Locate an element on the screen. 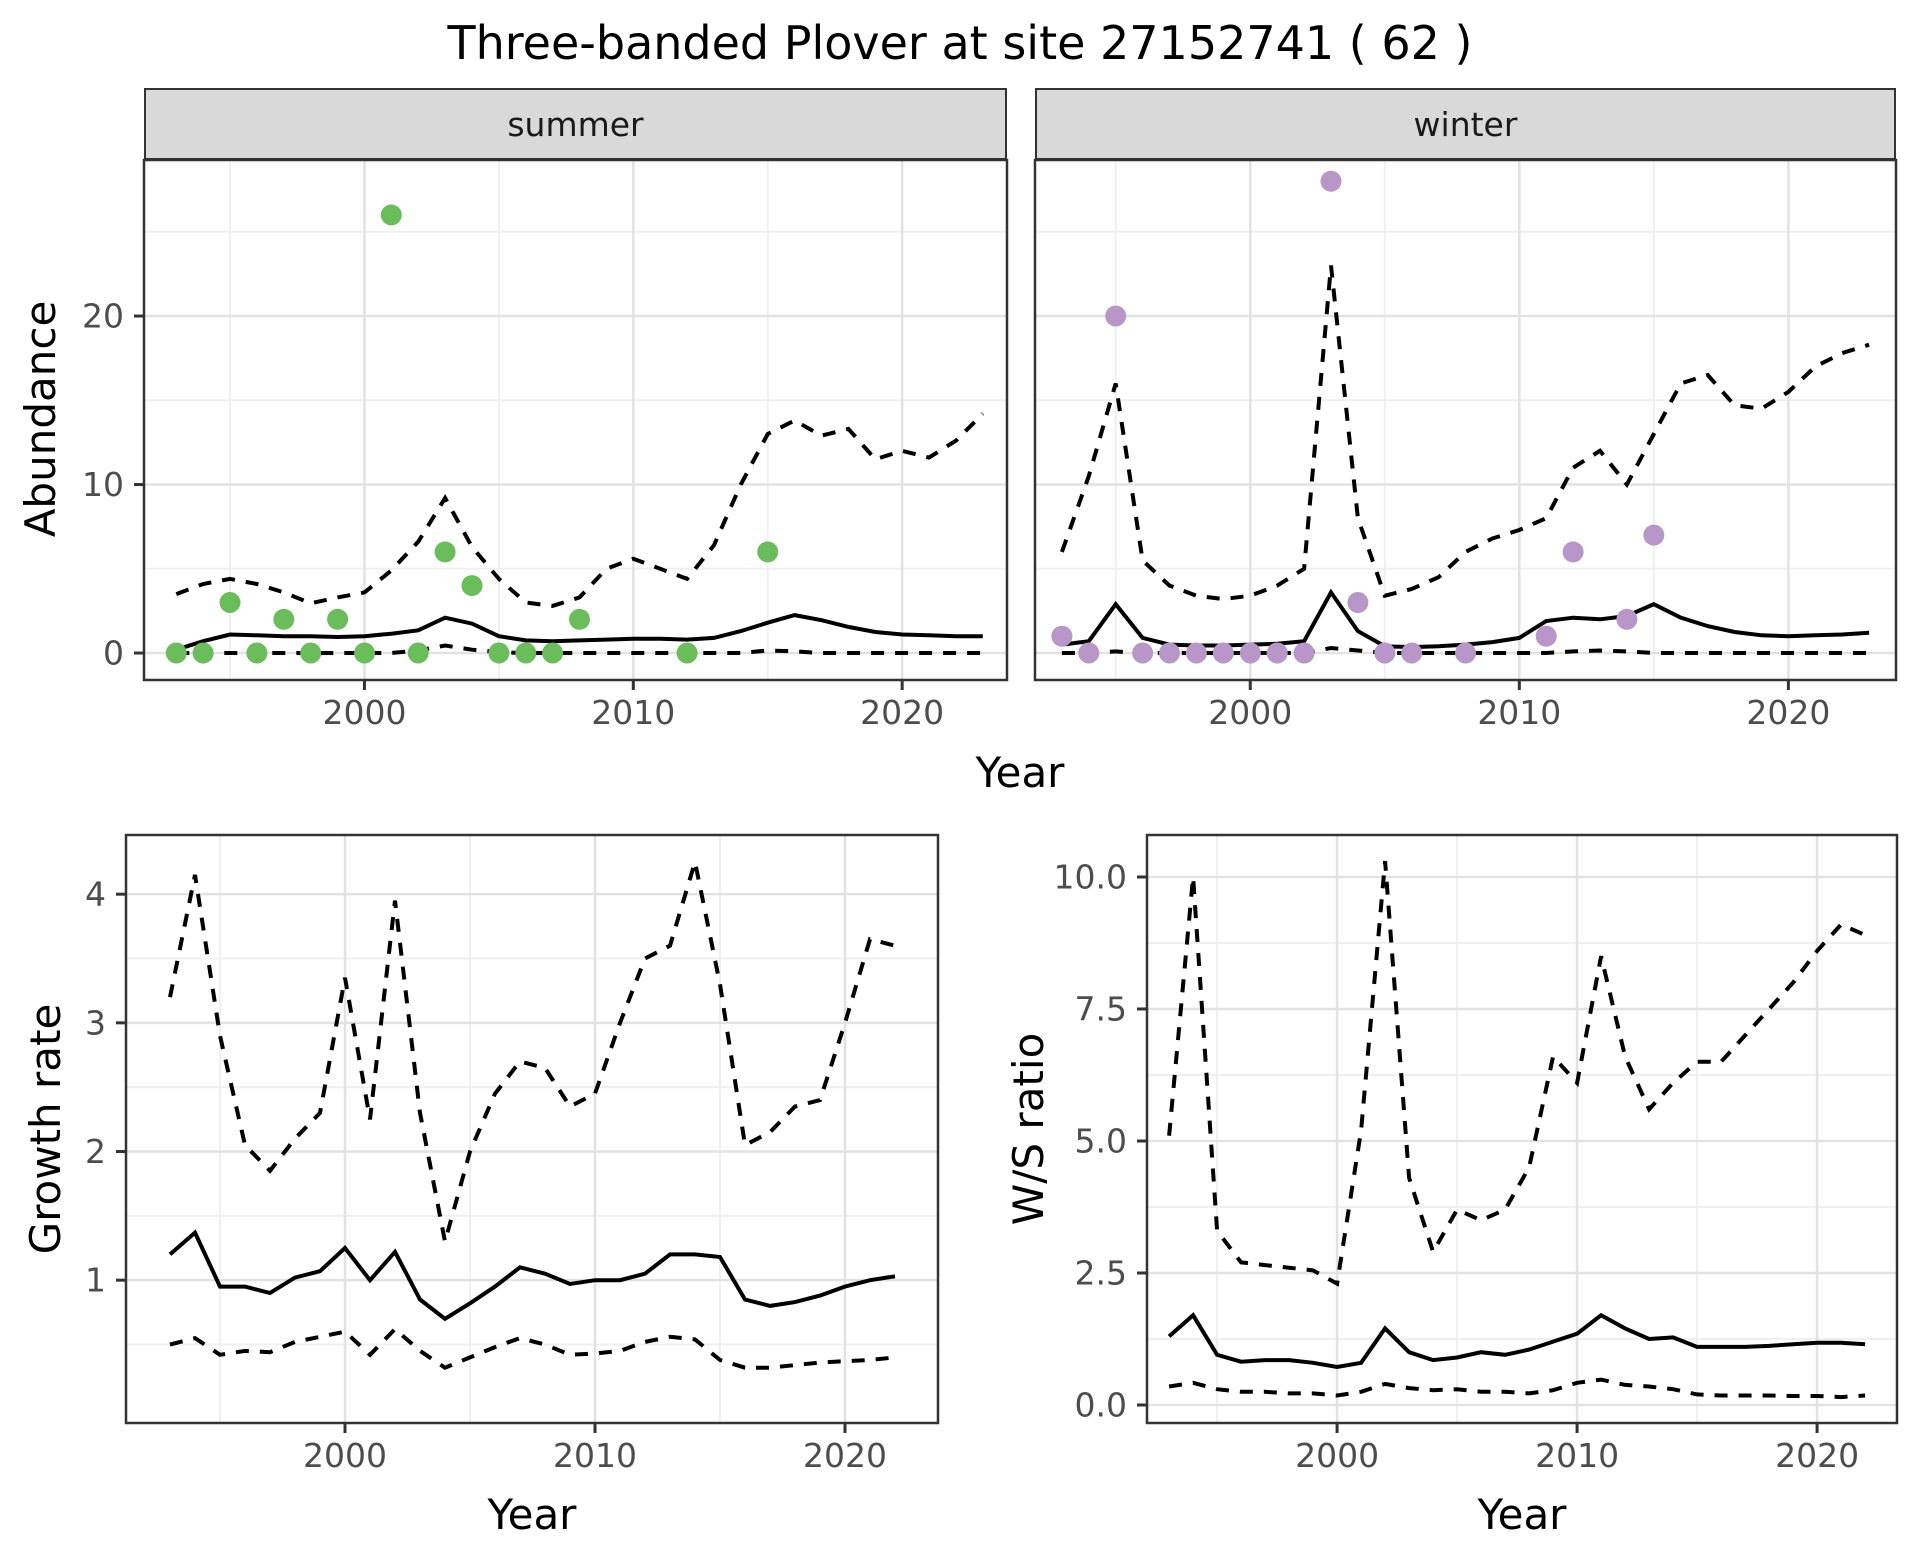 The width and height of the screenshot is (1920, 1560). axis-abundance_summer: 2000 2010 2020 0 10 20 is located at coordinates (513, 514).